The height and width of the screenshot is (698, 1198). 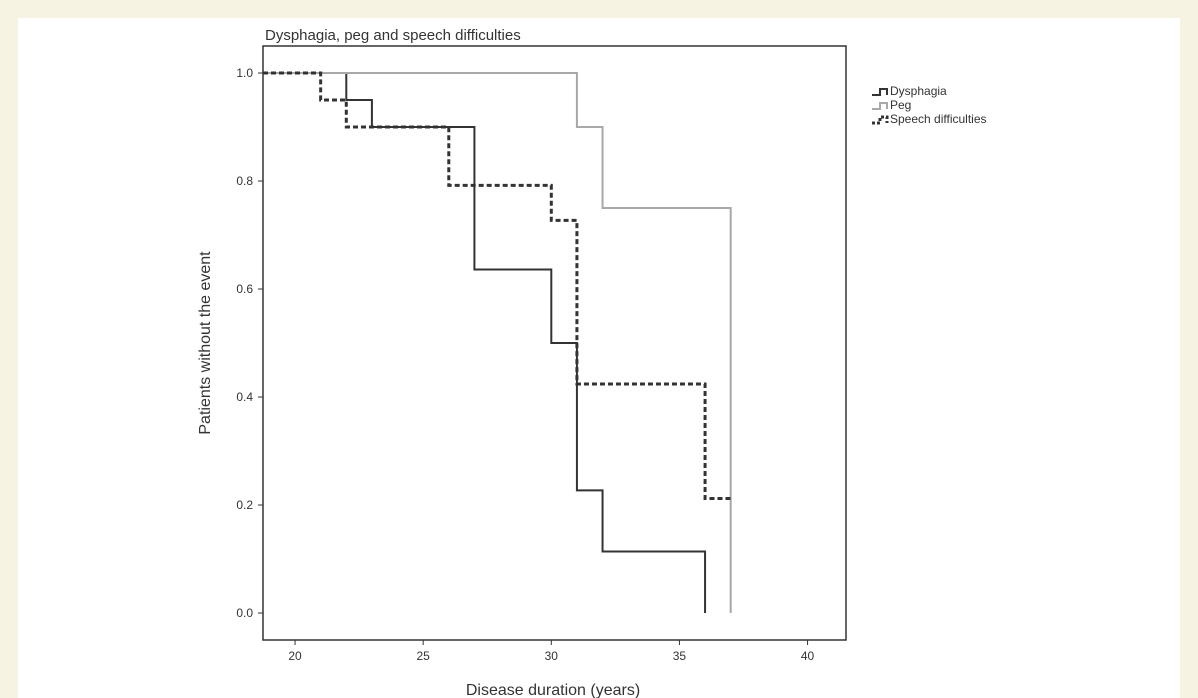 I want to click on x-tick-label: 35, so click(x=680, y=656).